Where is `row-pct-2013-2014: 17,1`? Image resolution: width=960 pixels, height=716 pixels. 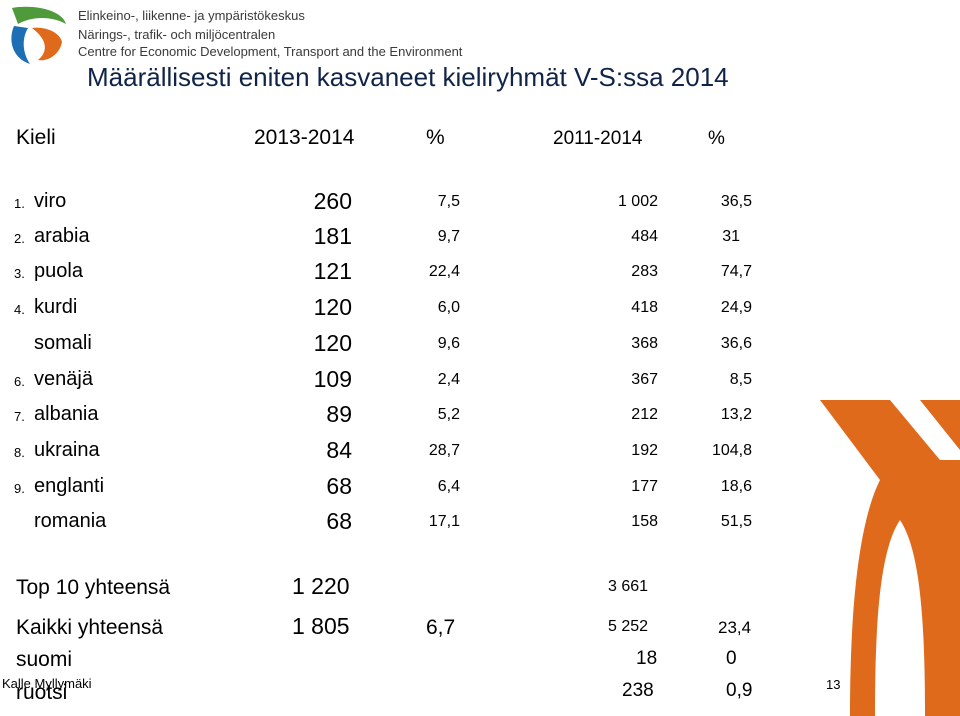
row-pct-2013-2014: 17,1 is located at coordinates (444, 521).